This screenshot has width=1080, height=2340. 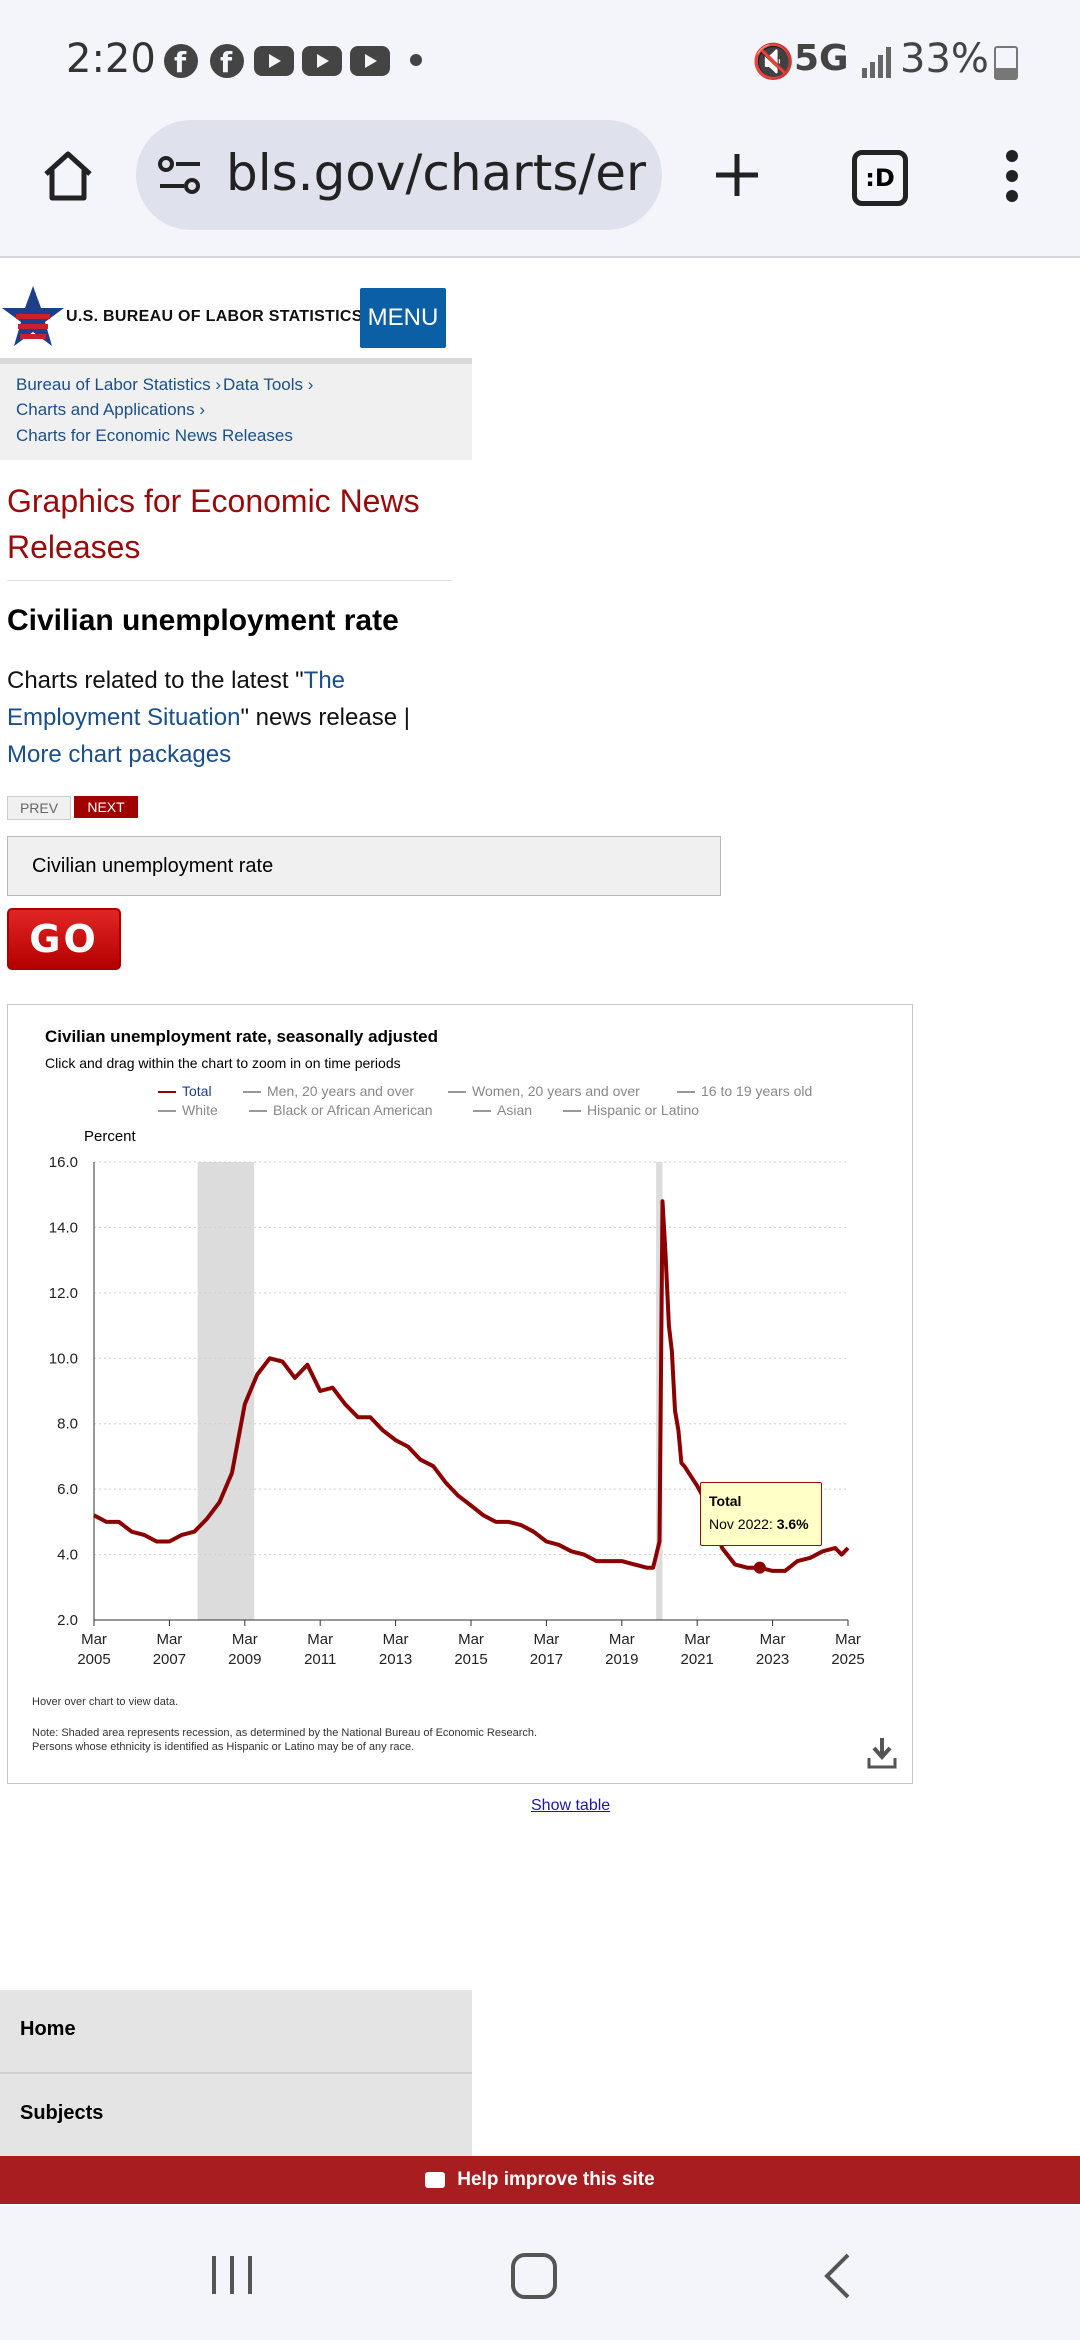 What do you see at coordinates (1006, 63) in the screenshot?
I see `battery-icon` at bounding box center [1006, 63].